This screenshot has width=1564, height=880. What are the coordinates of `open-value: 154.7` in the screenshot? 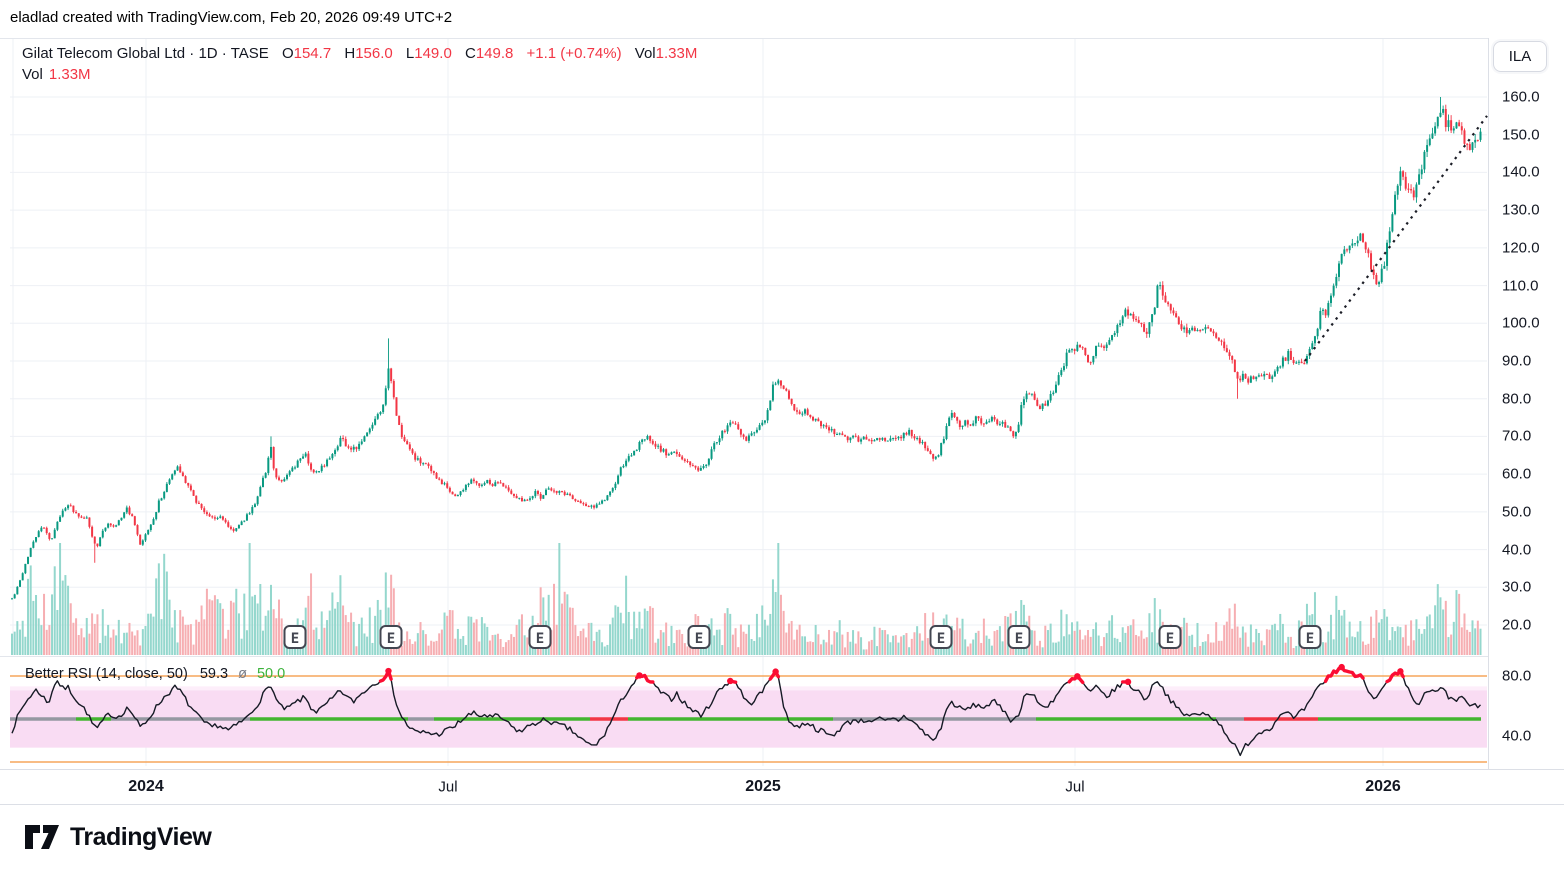 It's located at (312, 53).